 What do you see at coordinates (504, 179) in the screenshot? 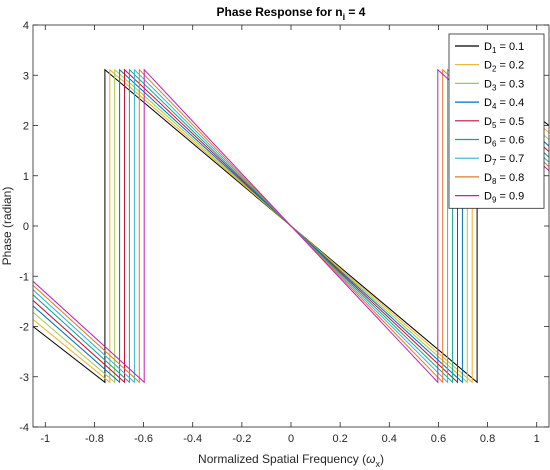
I see `legend-label-d8: D8 = 0.8` at bounding box center [504, 179].